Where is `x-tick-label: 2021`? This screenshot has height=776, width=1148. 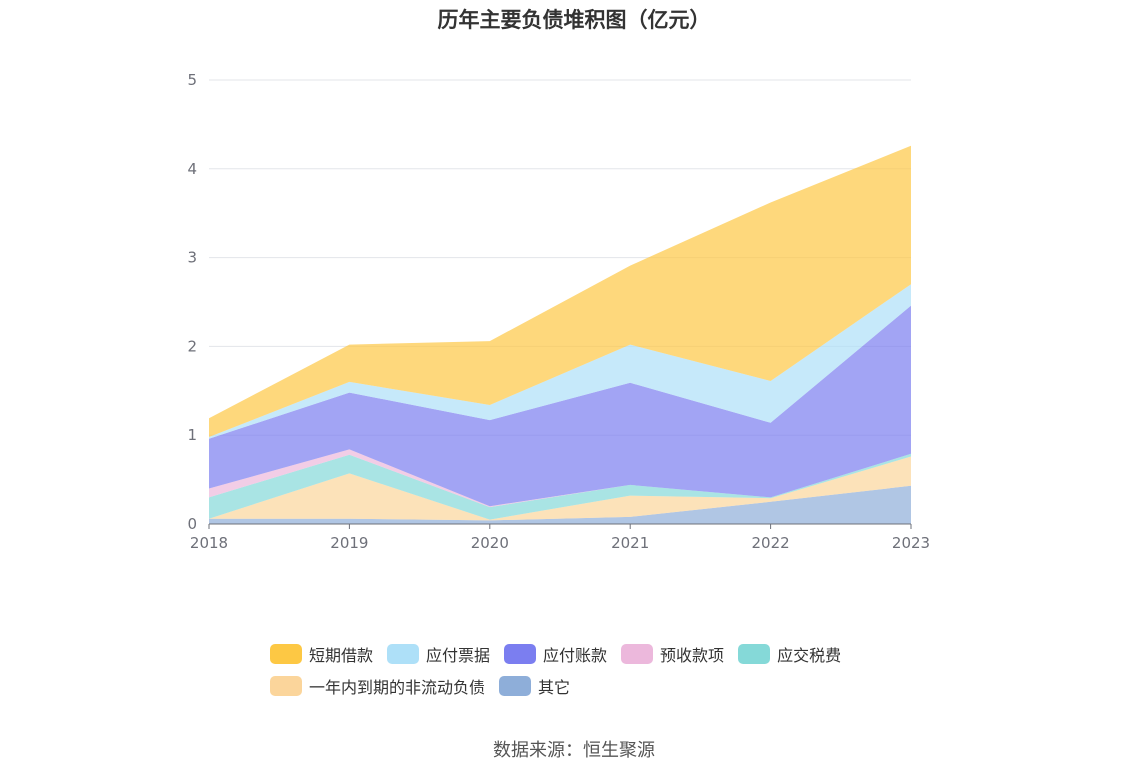
x-tick-label: 2021 is located at coordinates (630, 543).